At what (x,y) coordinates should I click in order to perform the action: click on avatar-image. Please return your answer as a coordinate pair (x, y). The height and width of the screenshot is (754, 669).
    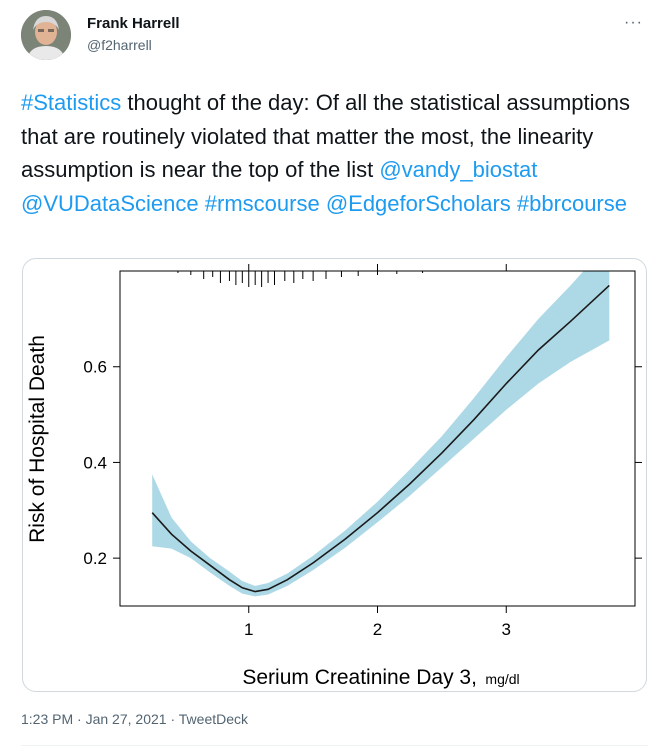
    Looking at the image, I should click on (46, 35).